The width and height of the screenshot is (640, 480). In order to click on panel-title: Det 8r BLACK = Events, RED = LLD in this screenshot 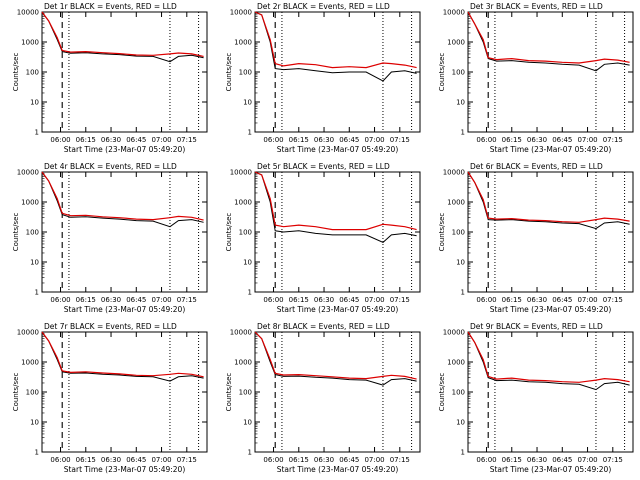, I will do `click(323, 326)`.